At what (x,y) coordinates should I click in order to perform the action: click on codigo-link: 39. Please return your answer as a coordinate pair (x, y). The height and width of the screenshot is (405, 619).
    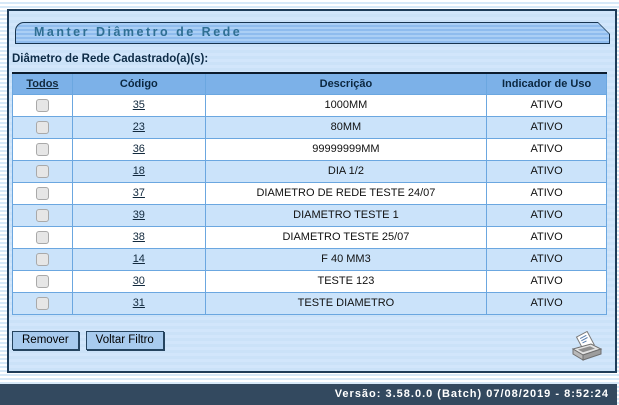
    Looking at the image, I should click on (138, 215).